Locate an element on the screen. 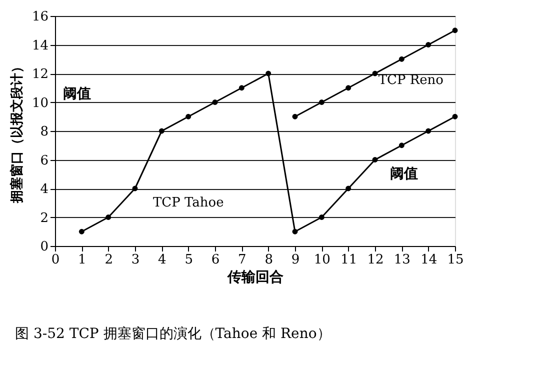 The height and width of the screenshot is (388, 549). y-tick-label: 0 is located at coordinates (44, 247).